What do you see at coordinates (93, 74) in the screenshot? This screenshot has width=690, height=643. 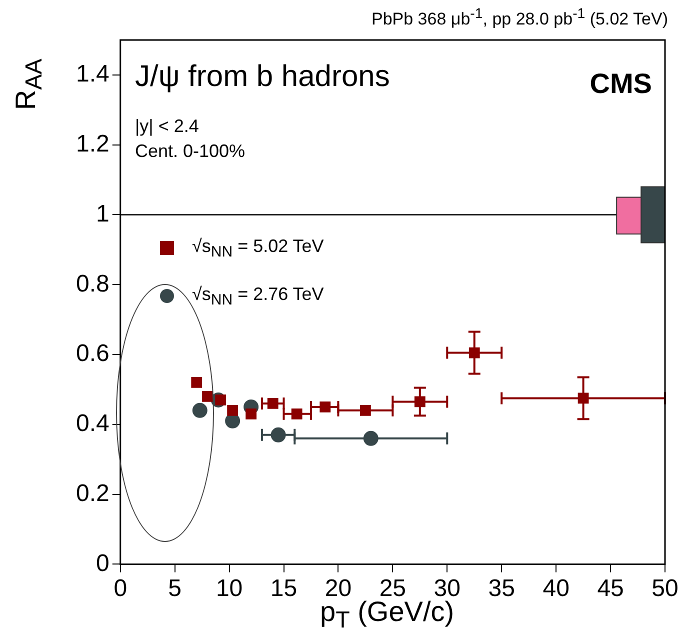 I see `y-tick-label: 1.4` at bounding box center [93, 74].